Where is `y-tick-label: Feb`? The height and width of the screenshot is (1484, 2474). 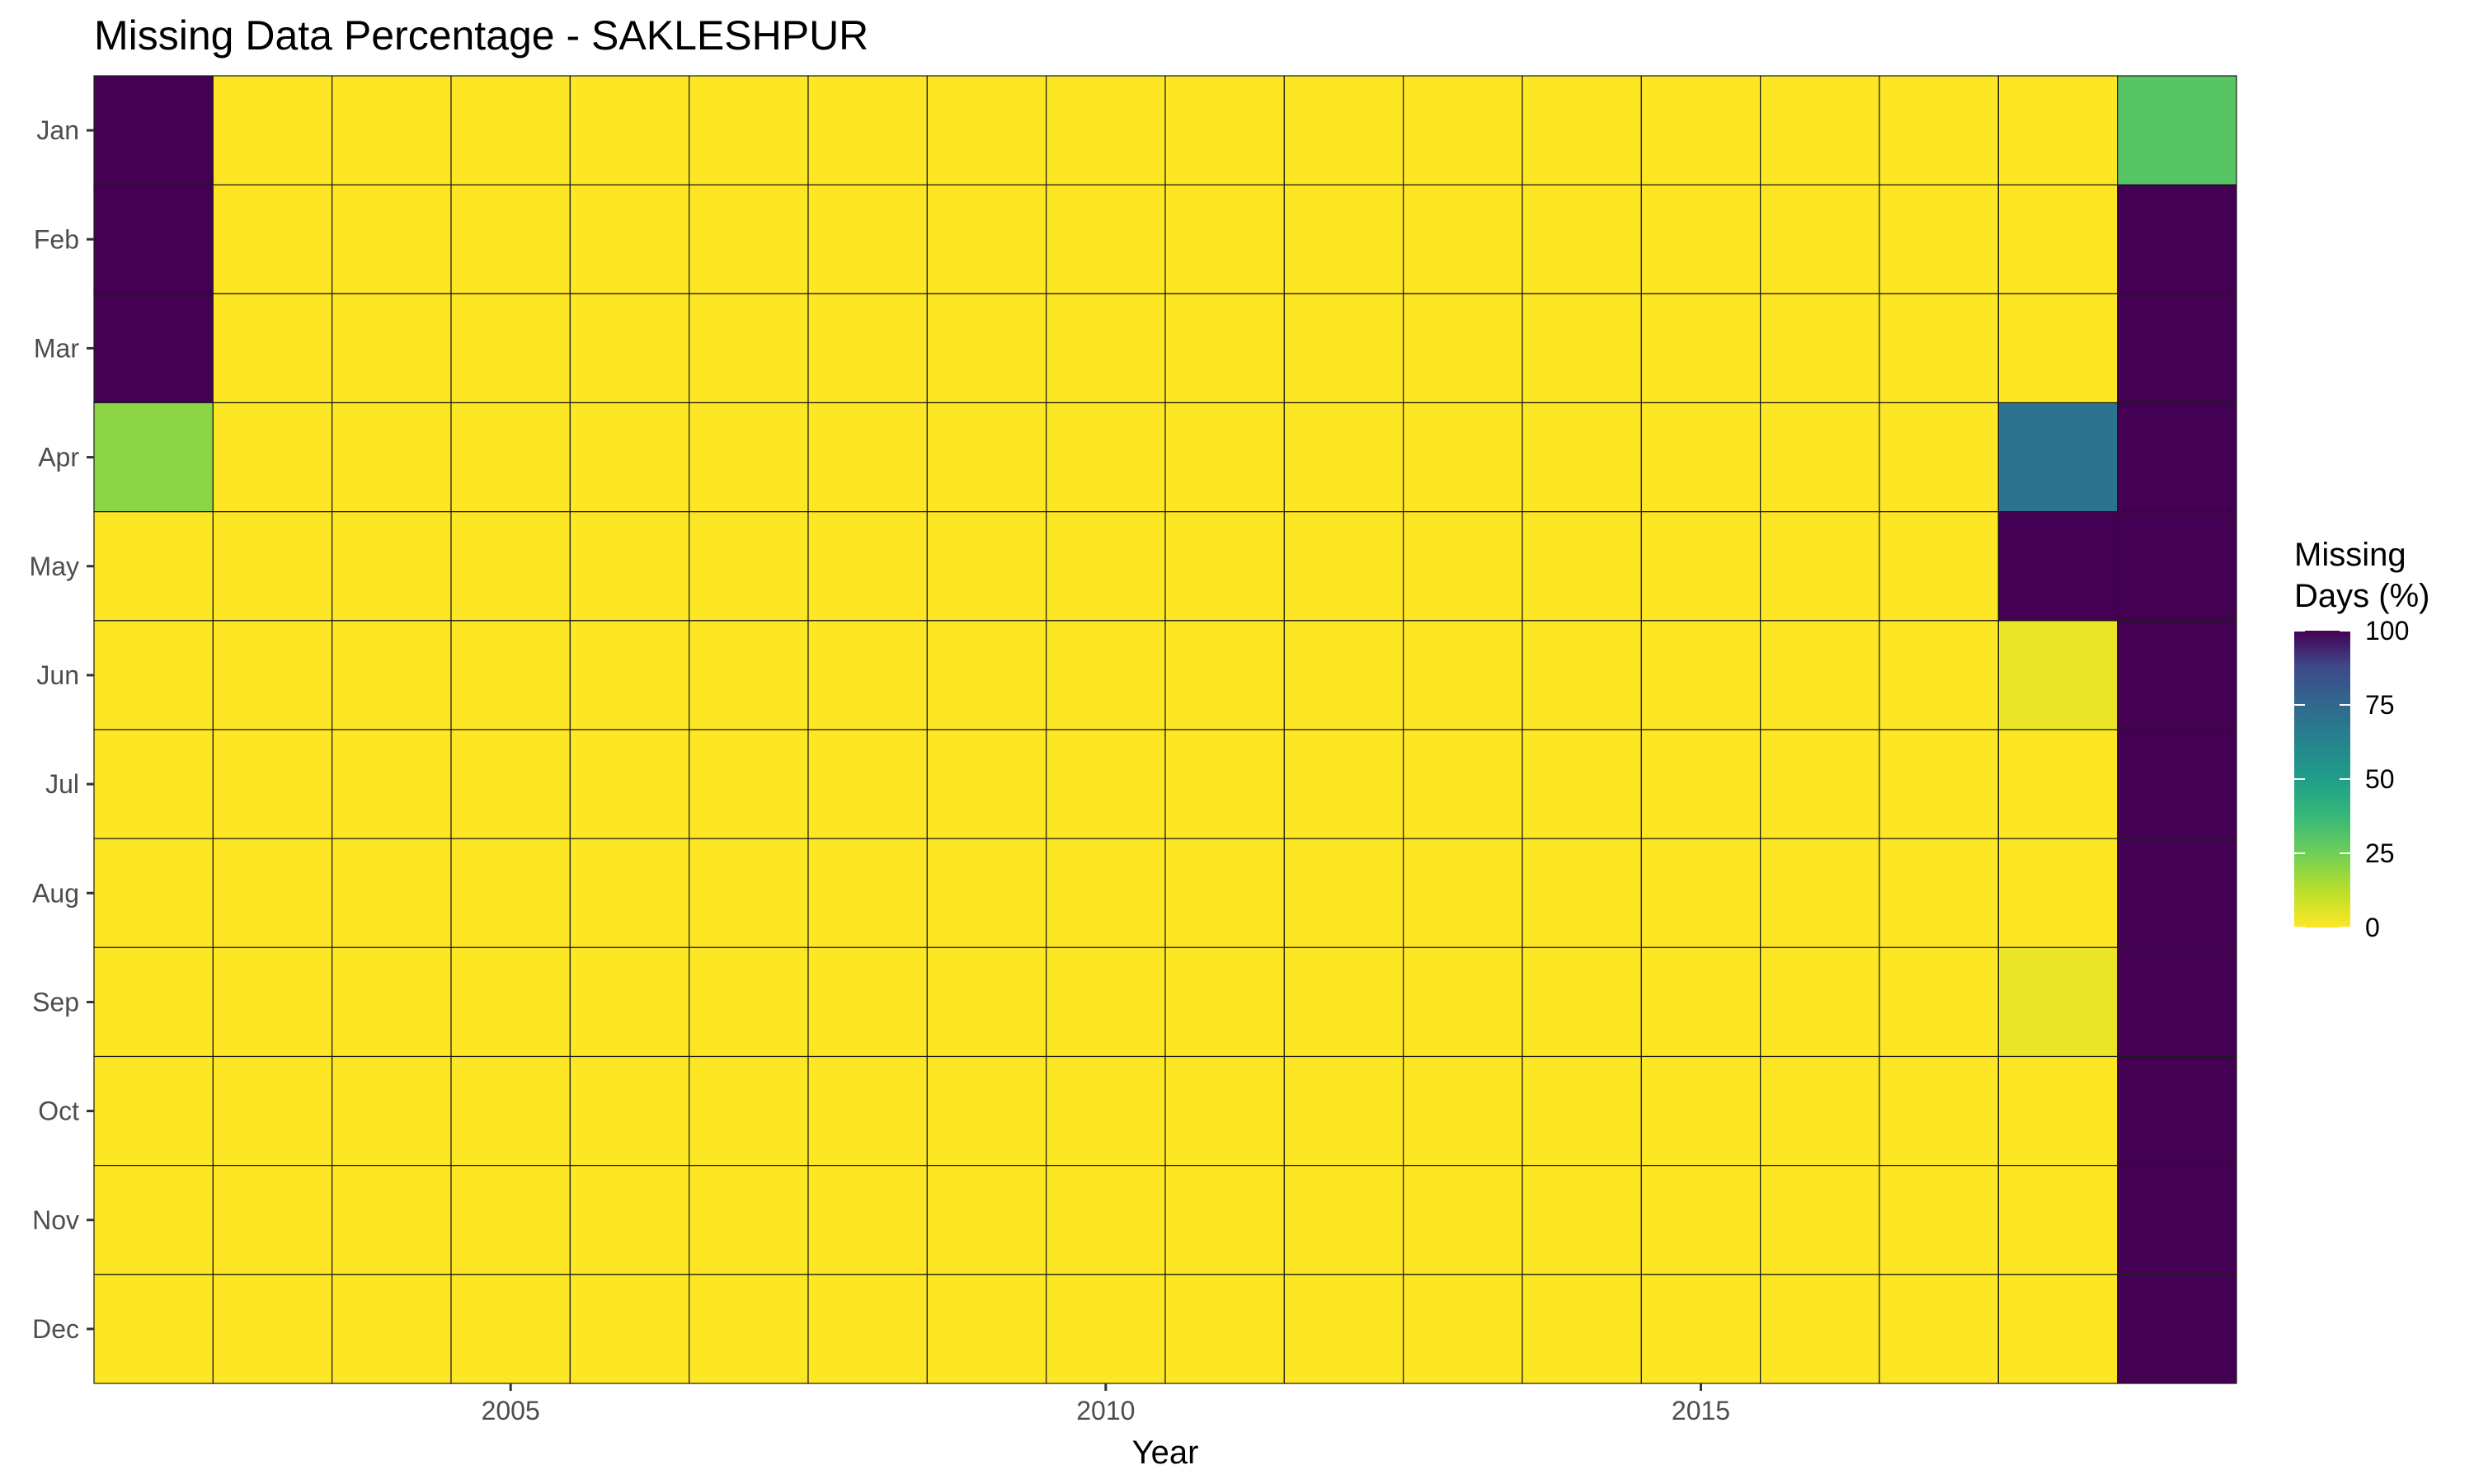
y-tick-label: Feb is located at coordinates (56, 239).